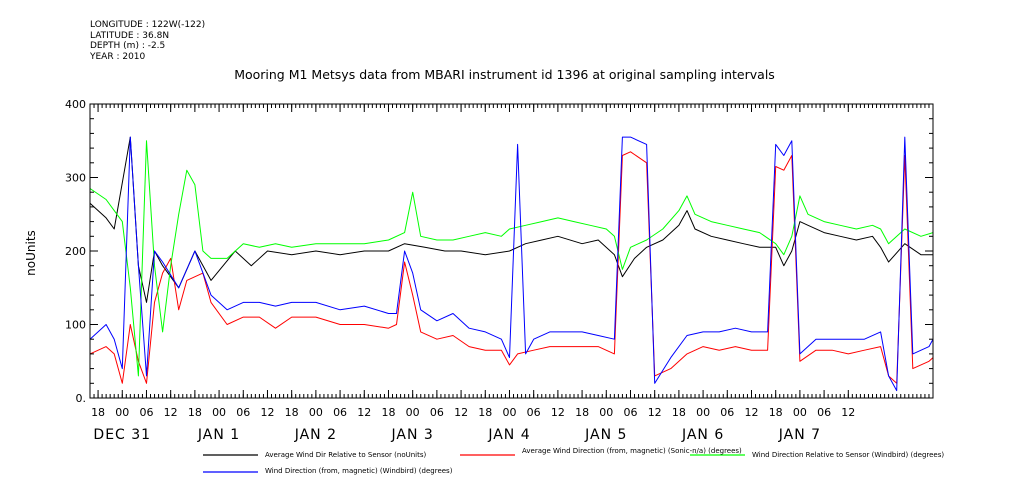 The image size is (1009, 504). Describe the element at coordinates (148, 25) in the screenshot. I see `longitude-text: LONGITUDE : 122W(-122)` at that location.